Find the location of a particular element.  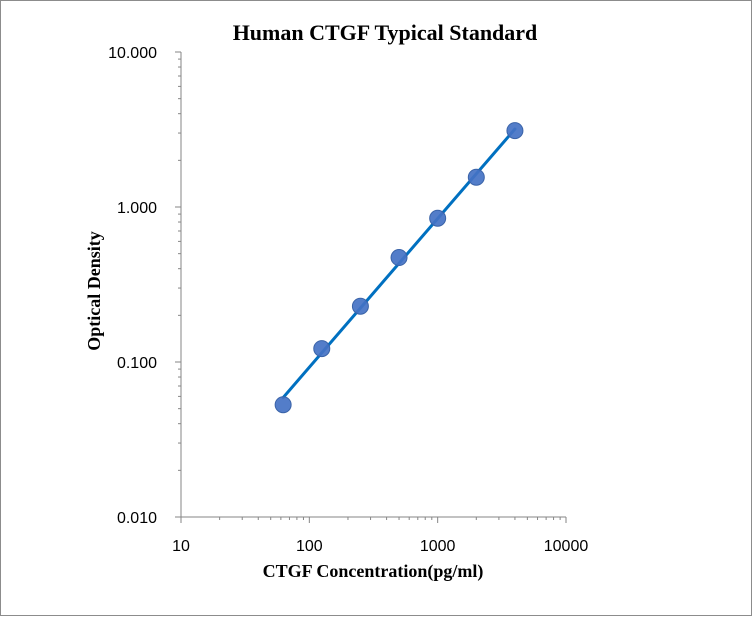

x-tick-label: 1000 is located at coordinates (438, 546).